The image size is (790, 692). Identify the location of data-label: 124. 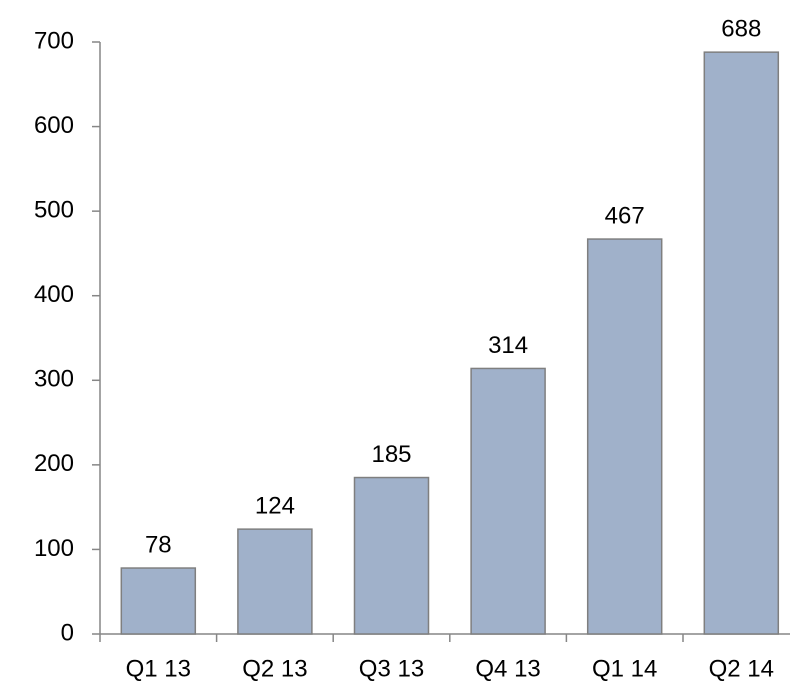
(275, 505).